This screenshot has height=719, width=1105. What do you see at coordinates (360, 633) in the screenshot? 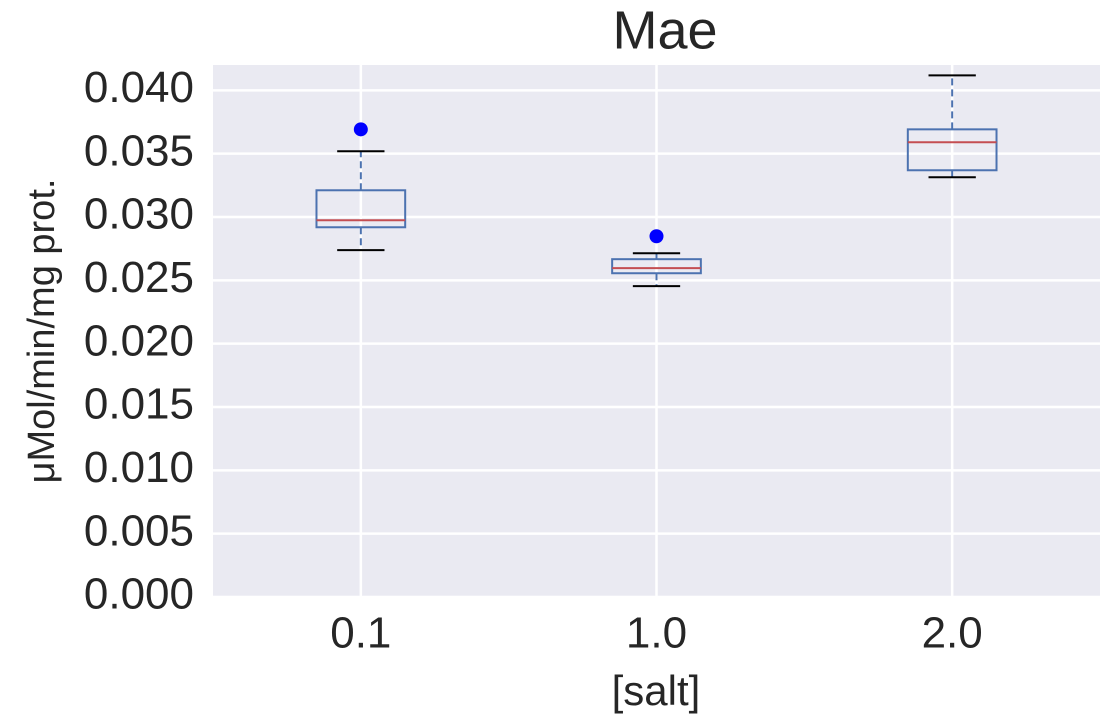
I see `x-tick-label: 0.1` at bounding box center [360, 633].